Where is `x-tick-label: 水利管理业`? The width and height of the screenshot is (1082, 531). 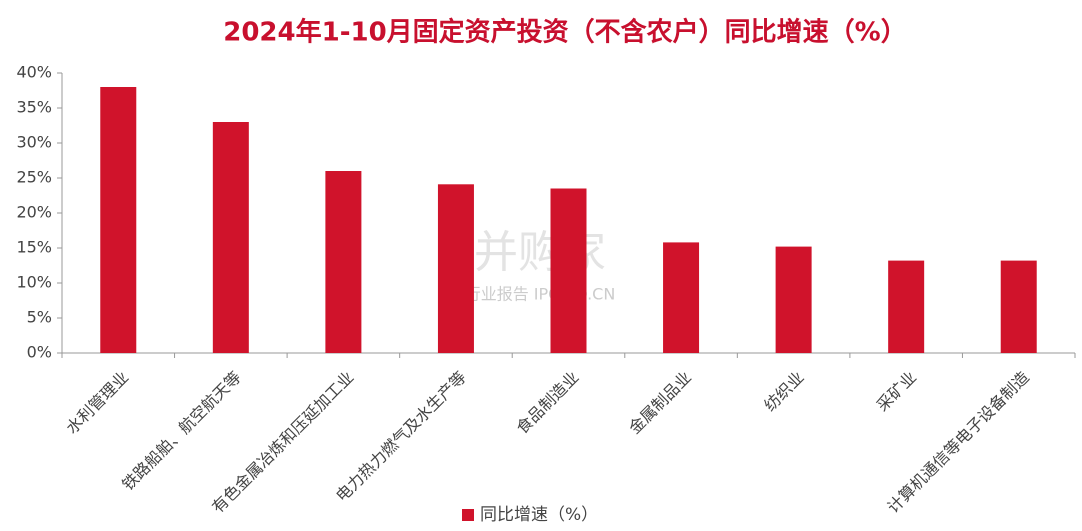 x-tick-label: 水利管理业 is located at coordinates (97, 403).